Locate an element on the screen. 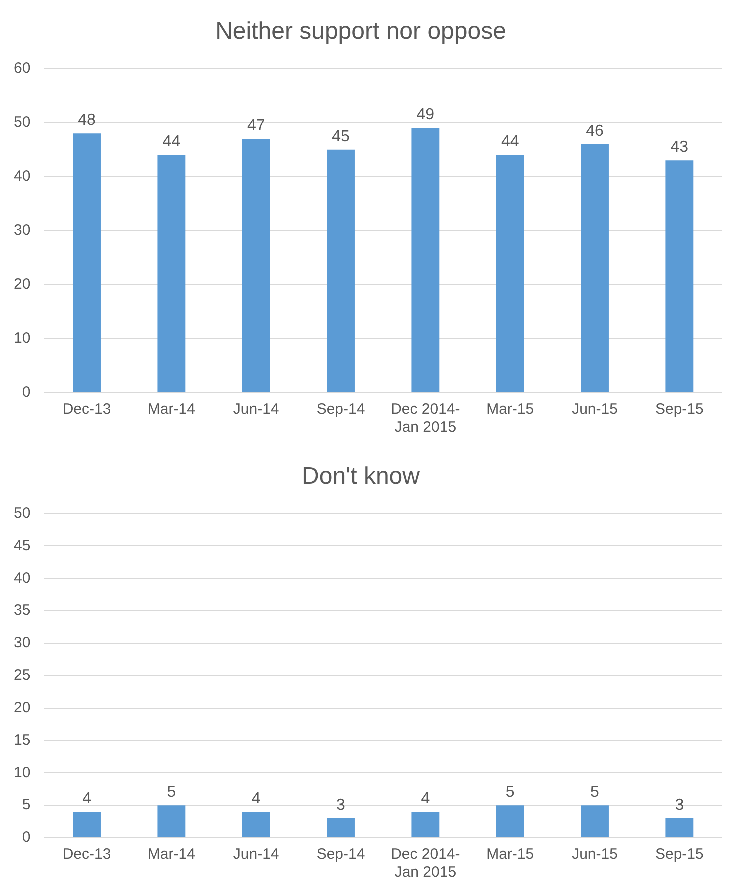 The width and height of the screenshot is (750, 894). data-label: 47 is located at coordinates (256, 125).